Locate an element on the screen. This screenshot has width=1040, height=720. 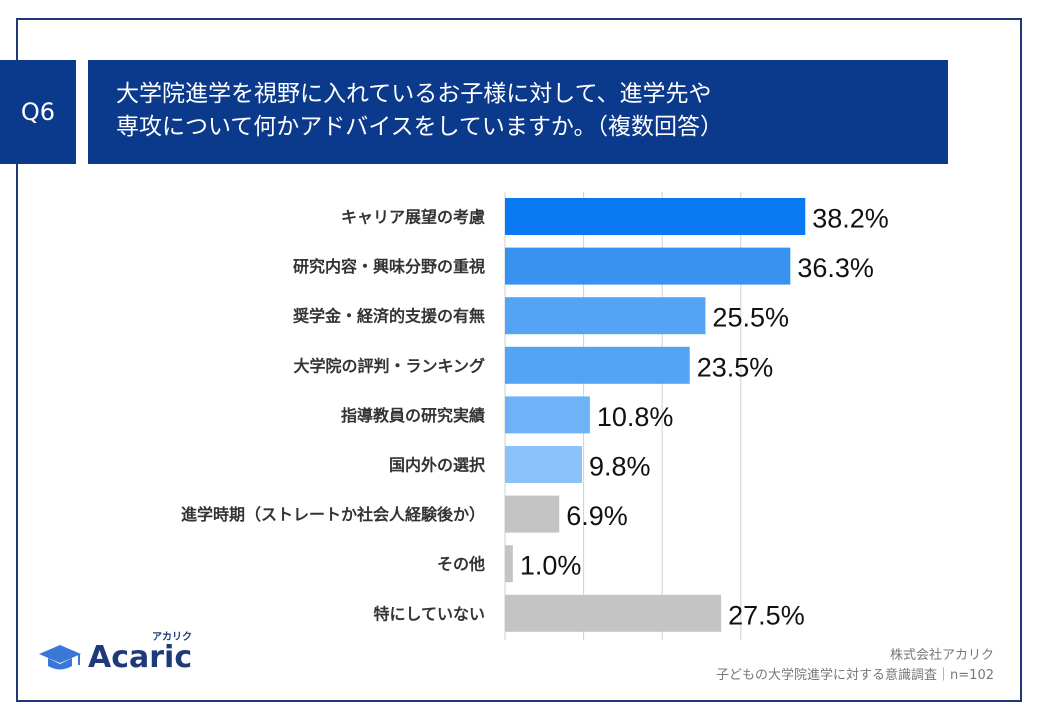
value-label-8: 27.5% is located at coordinates (766, 615).